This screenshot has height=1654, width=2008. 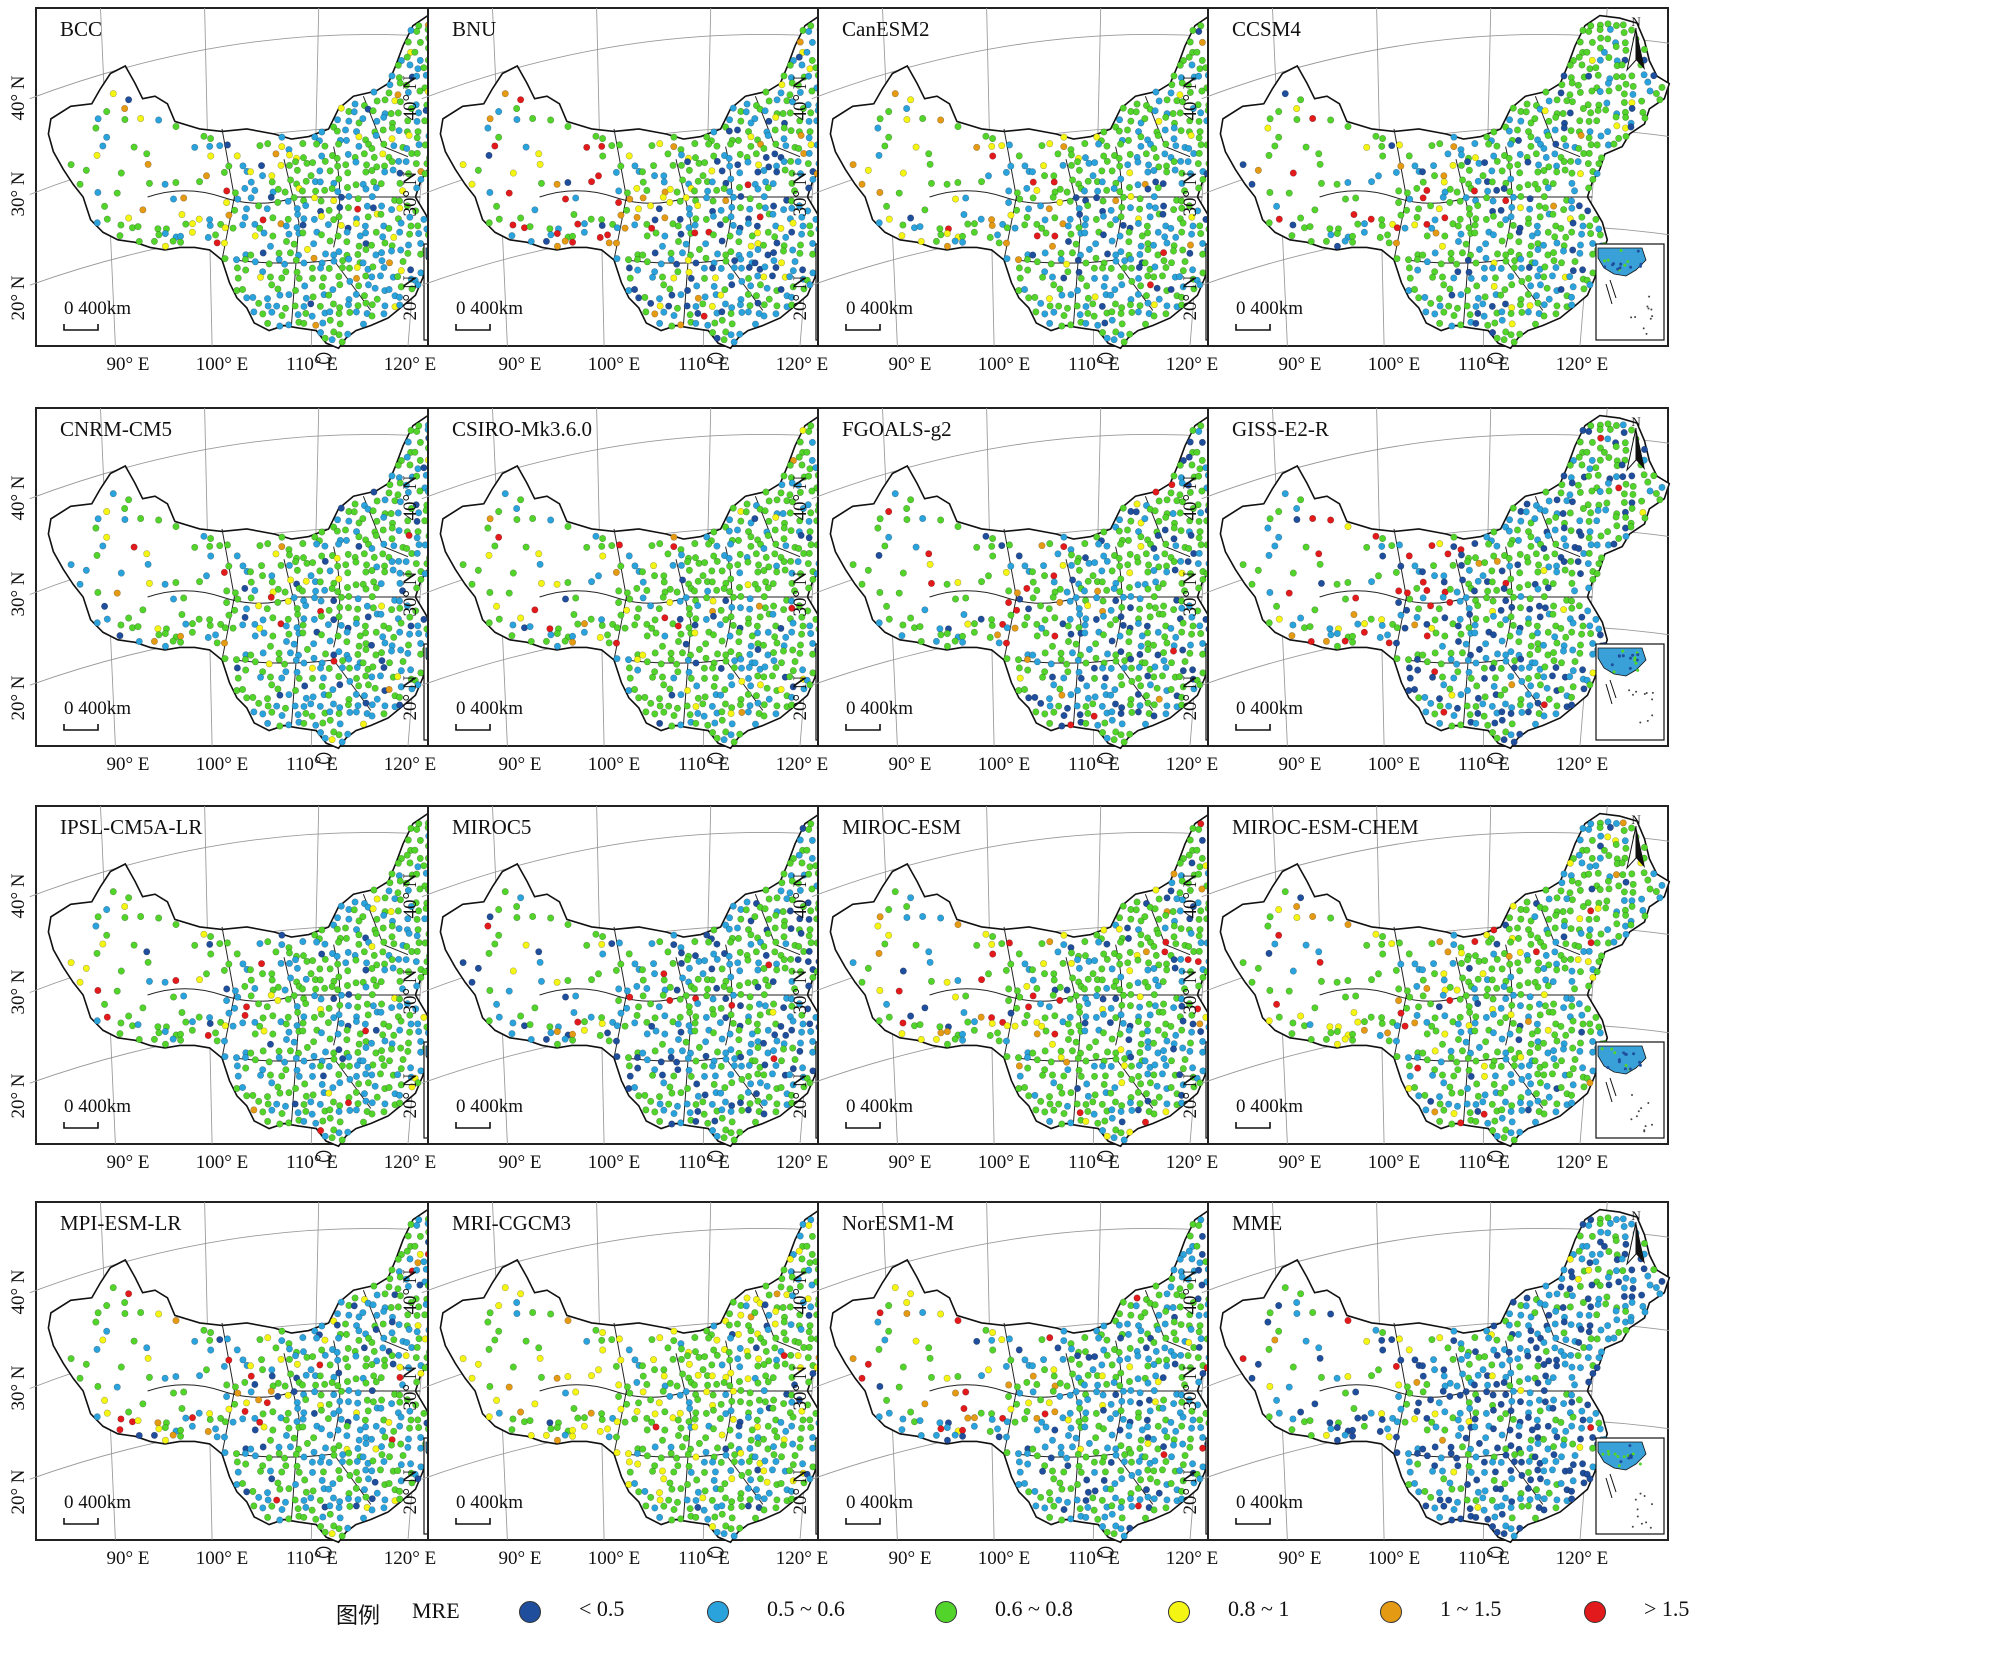 What do you see at coordinates (800, 193) in the screenshot?
I see `lat-label: 30° N` at bounding box center [800, 193].